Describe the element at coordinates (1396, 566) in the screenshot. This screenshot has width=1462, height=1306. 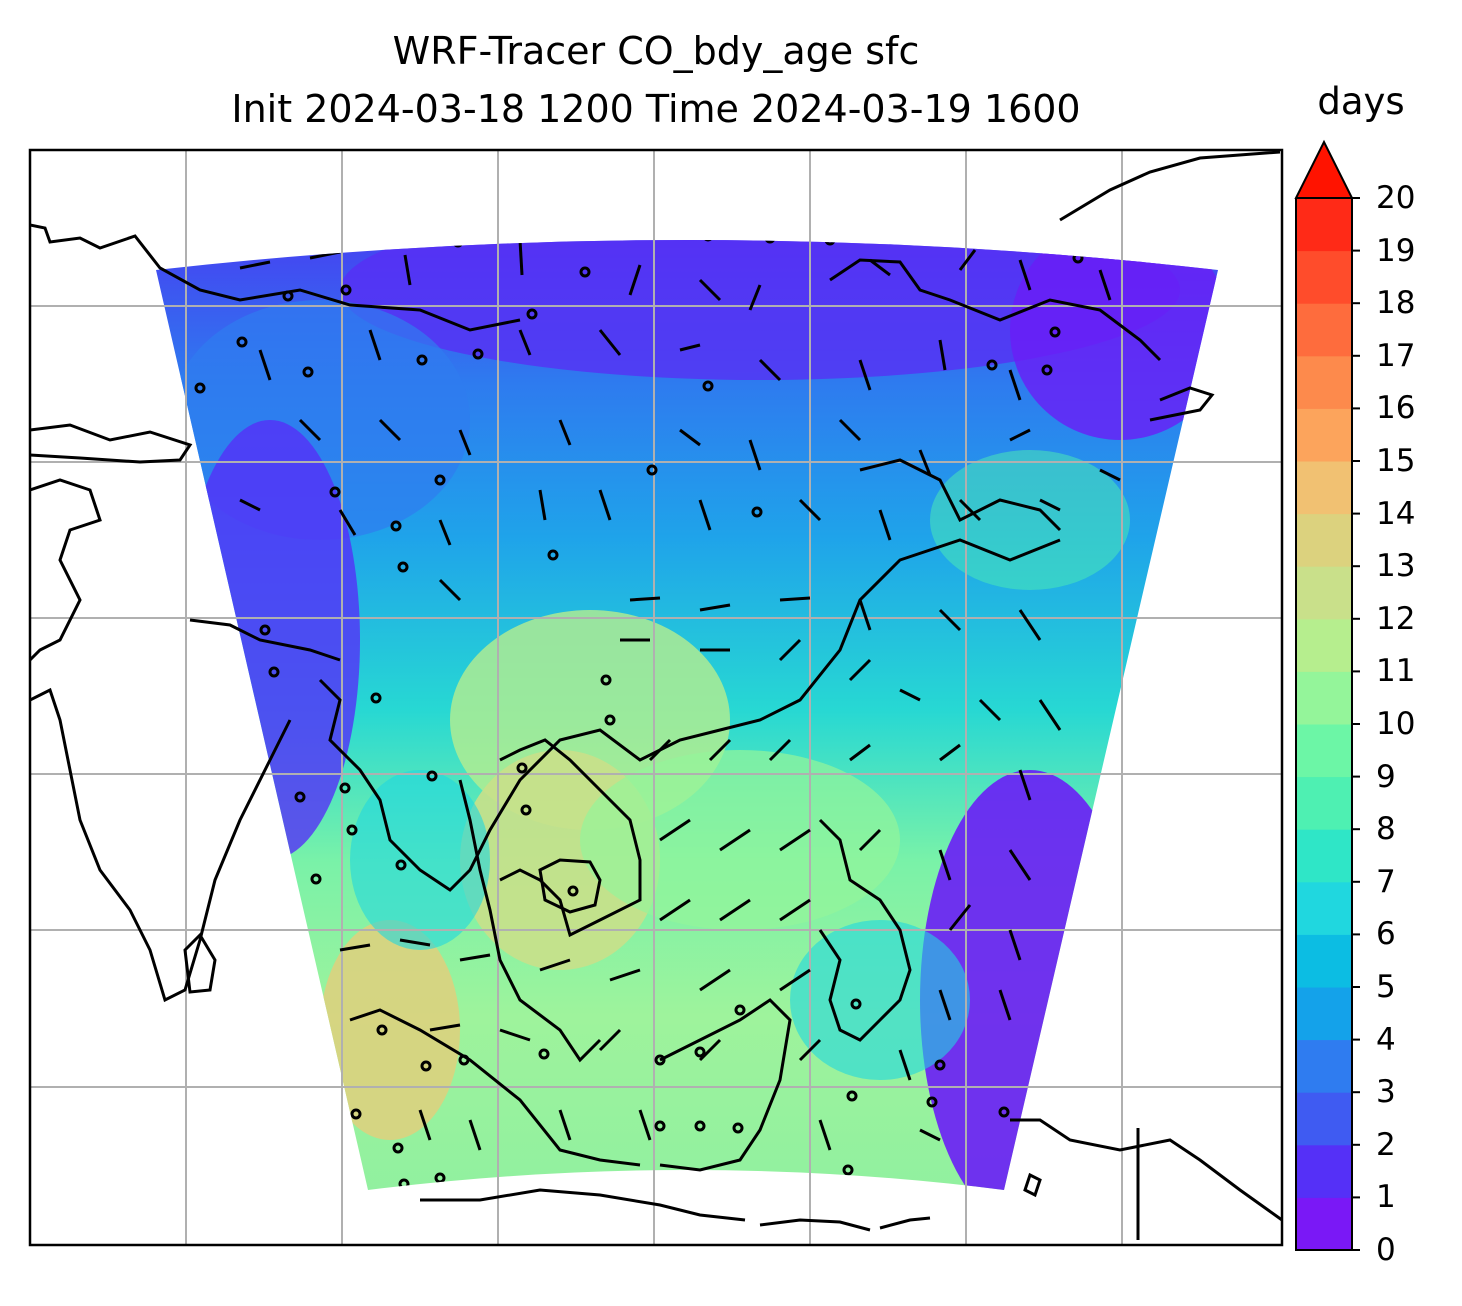
I see `colorbar-tick-label: 13` at that location.